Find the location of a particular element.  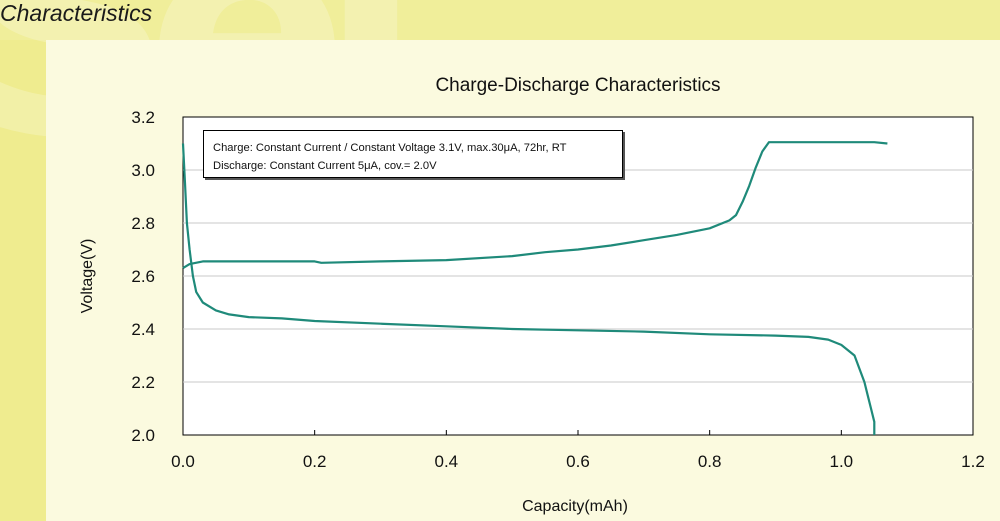

y-tick-label: 2.0 is located at coordinates (143, 435).